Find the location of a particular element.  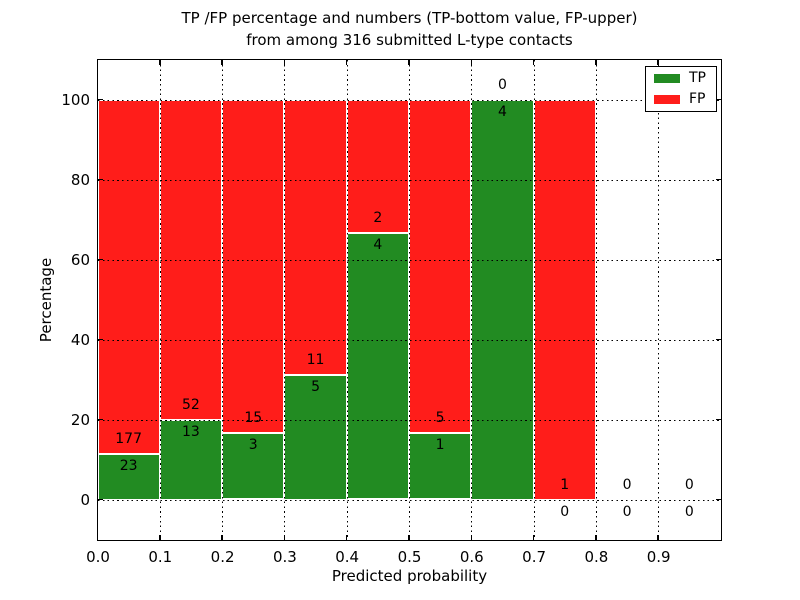

y-tick-label-0: 0 is located at coordinates (85, 500).